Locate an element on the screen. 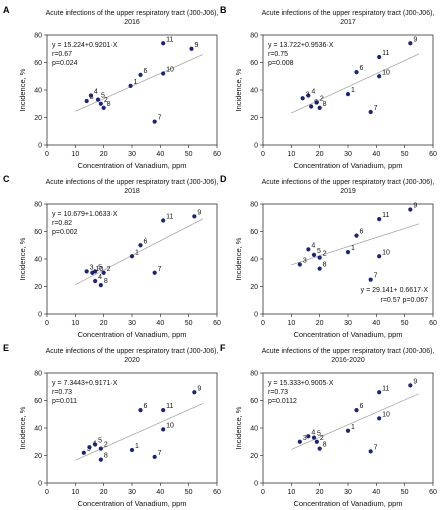 The width and height of the screenshot is (443, 510). regression-annotation: p=0.024 is located at coordinates (65, 63).